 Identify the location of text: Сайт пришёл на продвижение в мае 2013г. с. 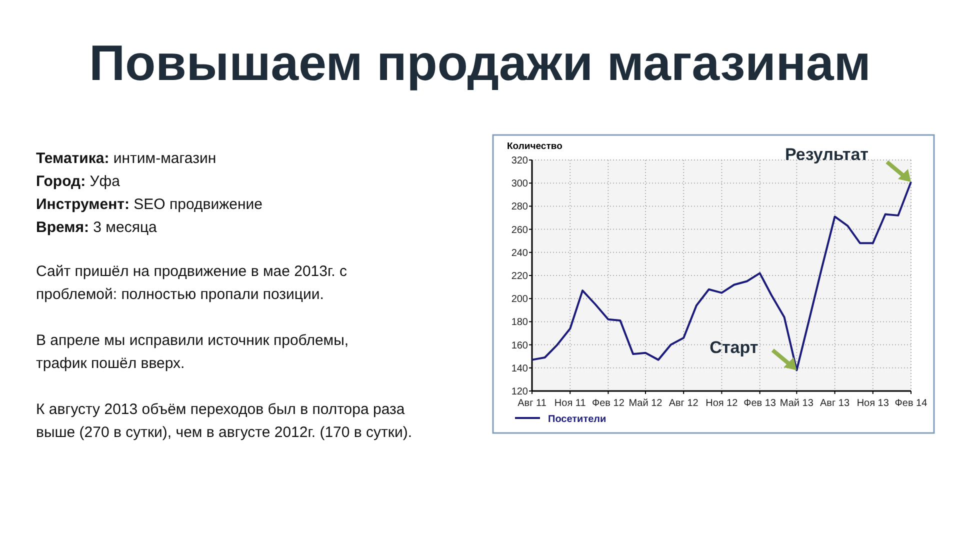
(192, 271).